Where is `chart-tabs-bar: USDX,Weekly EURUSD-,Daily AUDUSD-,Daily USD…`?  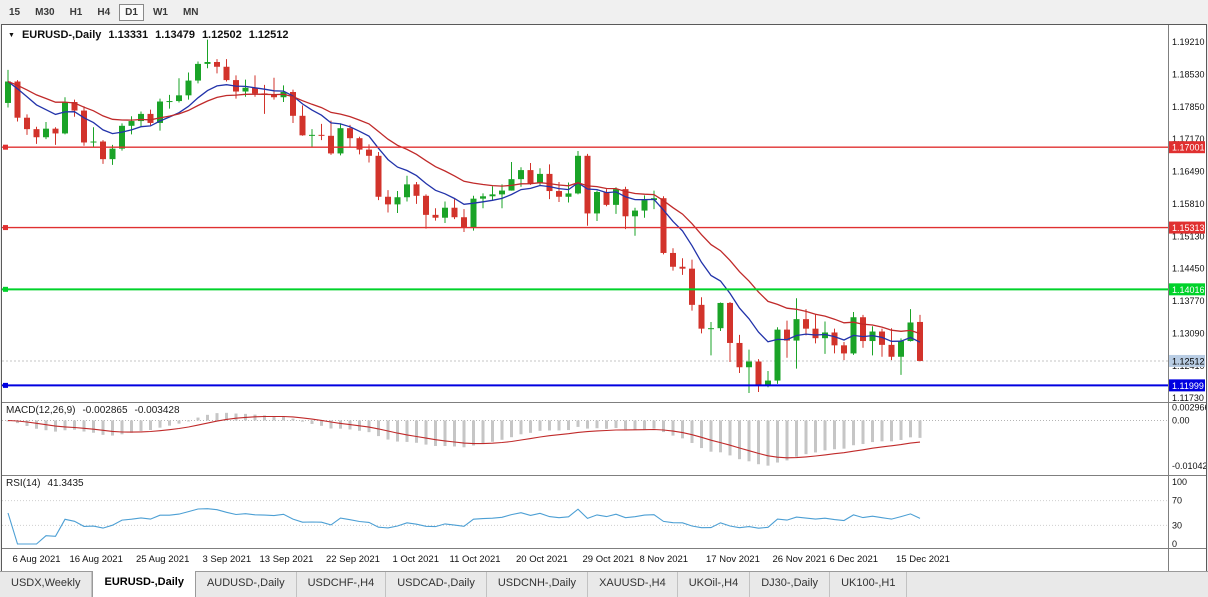 chart-tabs-bar: USDX,Weekly EURUSD-,Daily AUDUSD-,Daily USD… is located at coordinates (604, 584).